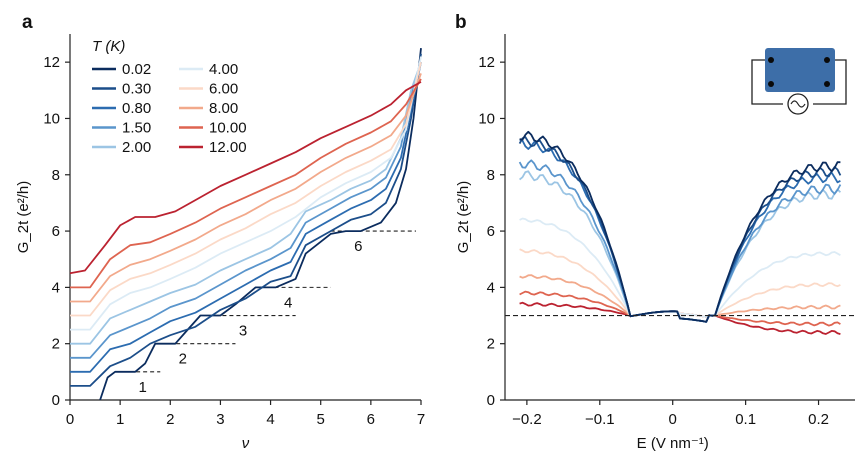 Image resolution: width=865 pixels, height=459 pixels. I want to click on y-tick-label-b: 4, so click(491, 287).